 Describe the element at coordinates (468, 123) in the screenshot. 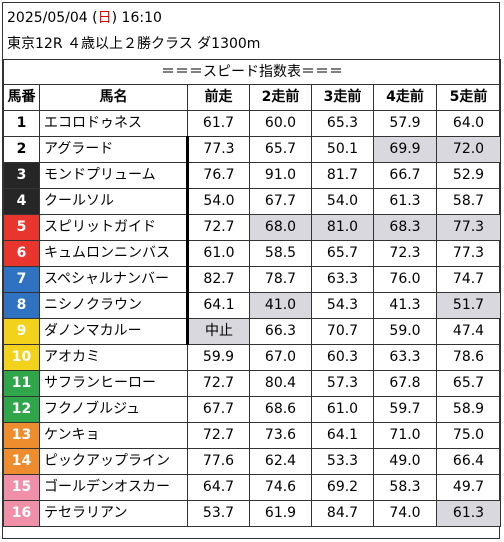

I see `race-5back-index: 64.0` at that location.